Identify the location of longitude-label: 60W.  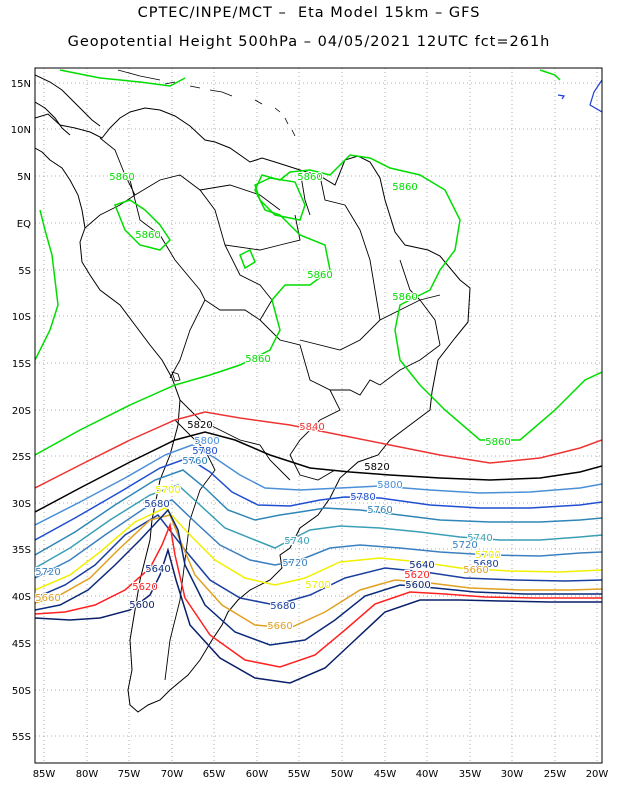
(257, 774).